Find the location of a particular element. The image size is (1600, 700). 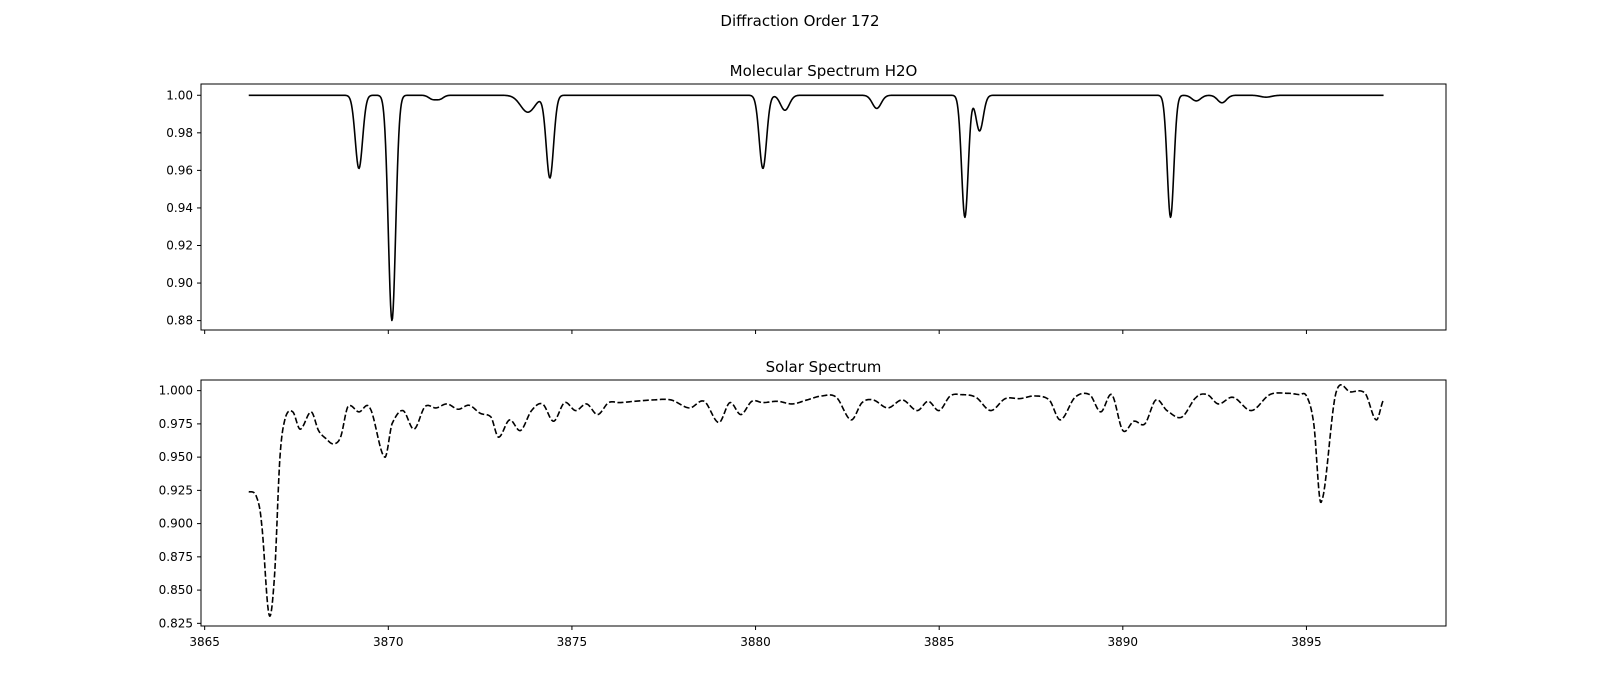

y-tick-label: 1.00 is located at coordinates (179, 95).